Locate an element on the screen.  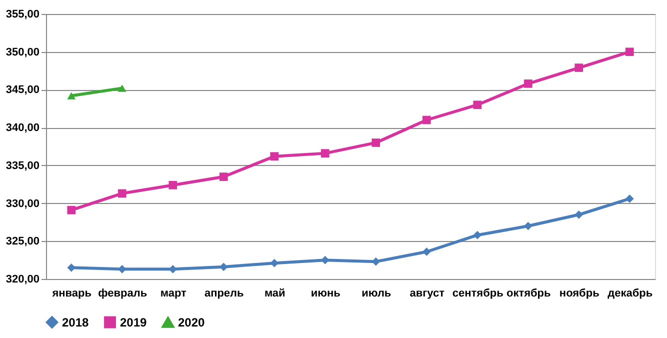
x-tick-label: ноябрь is located at coordinates (579, 294).